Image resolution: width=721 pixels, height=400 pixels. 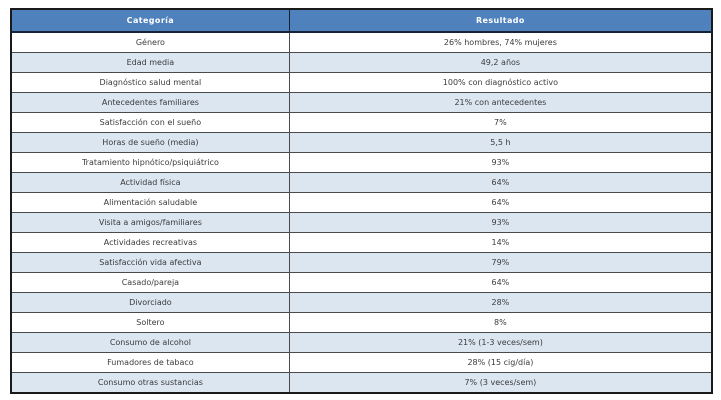 I want to click on table-row: Actividades recreativas 14%, so click(x=361, y=242).